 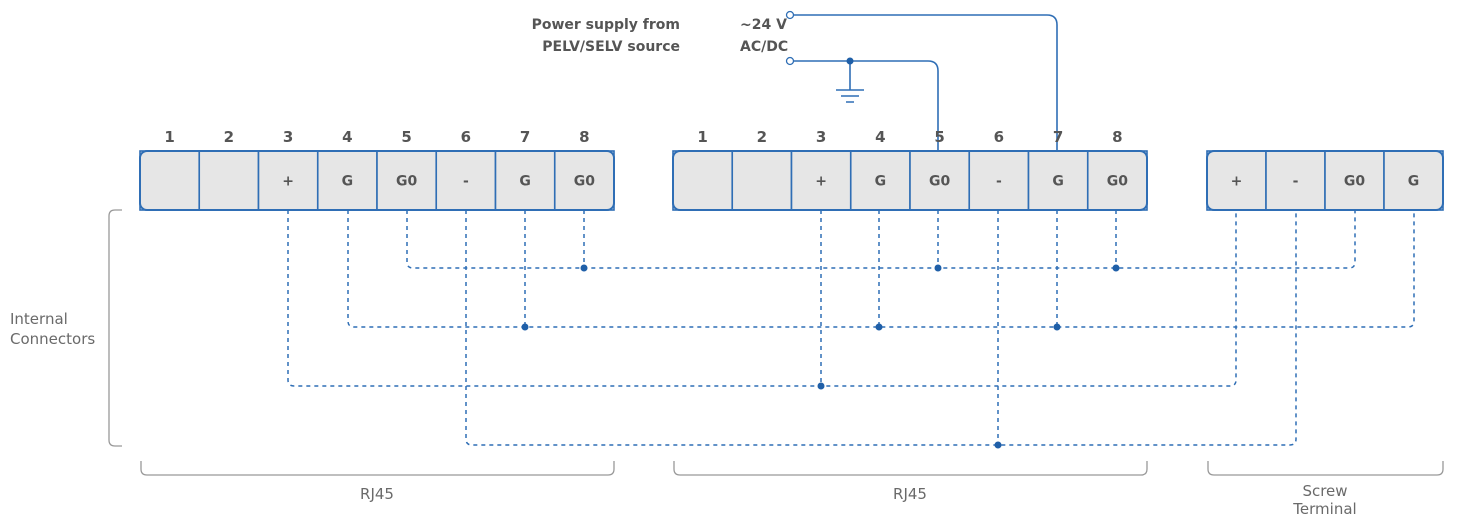 I want to click on rj45-b-label: RJ45, so click(x=910, y=494).